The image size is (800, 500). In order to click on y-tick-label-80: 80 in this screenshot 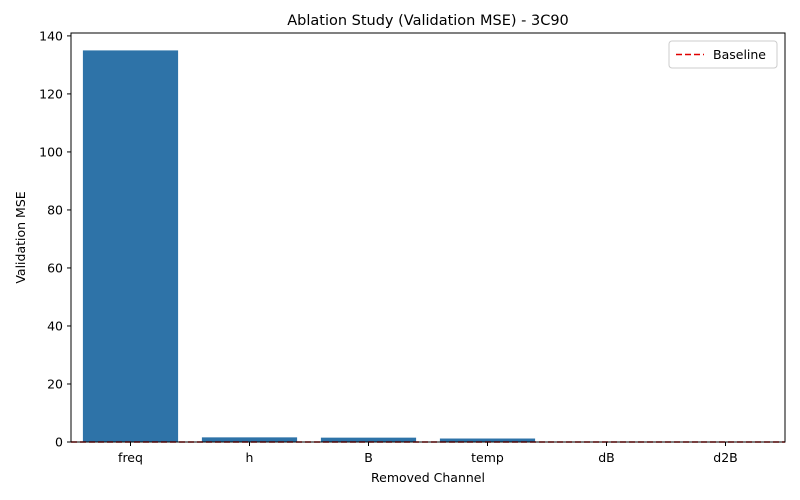, I will do `click(55, 209)`.